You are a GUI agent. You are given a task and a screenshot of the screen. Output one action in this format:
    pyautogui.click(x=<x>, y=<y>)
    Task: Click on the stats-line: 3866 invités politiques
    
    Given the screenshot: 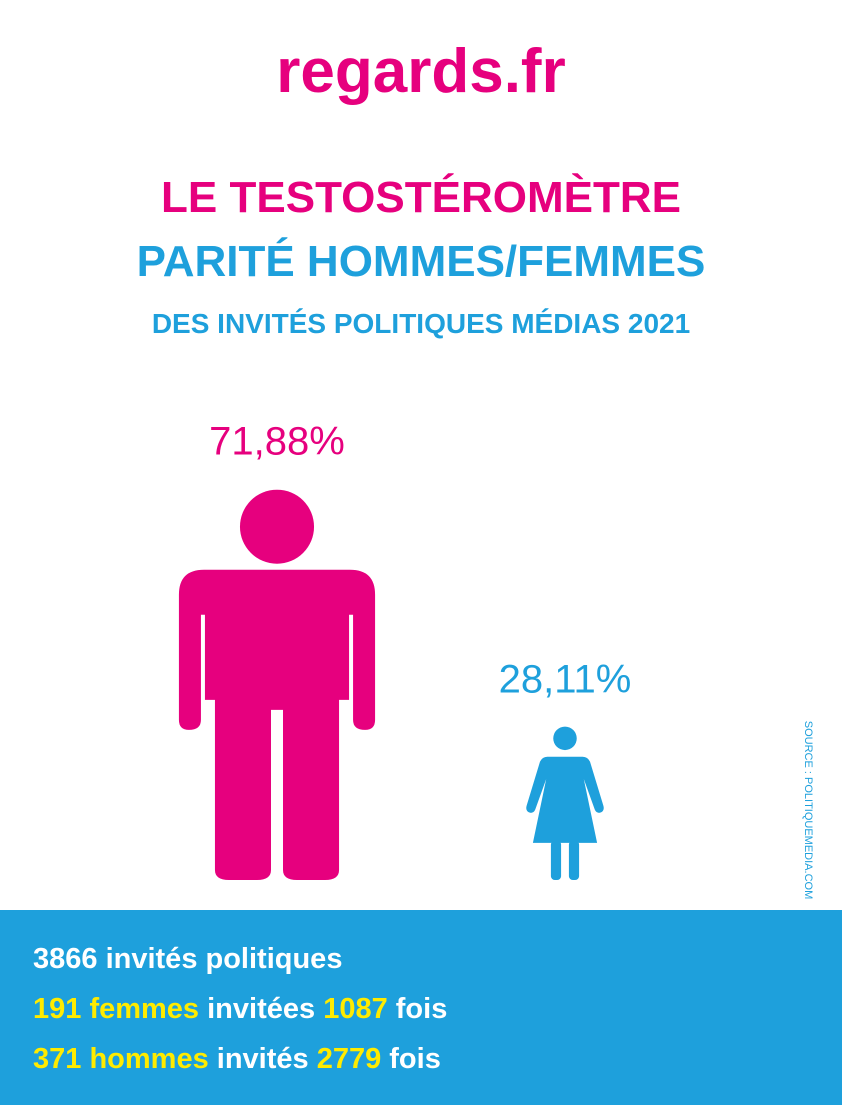 What is the action you would take?
    pyautogui.click(x=187, y=959)
    